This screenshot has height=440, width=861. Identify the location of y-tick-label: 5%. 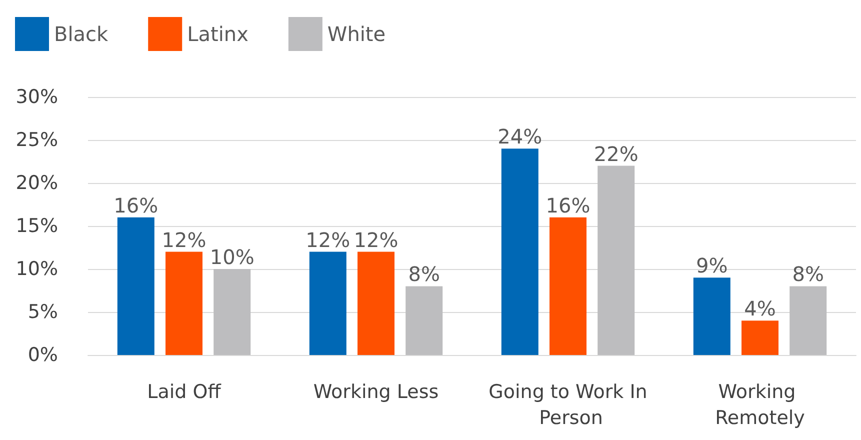
(43, 312).